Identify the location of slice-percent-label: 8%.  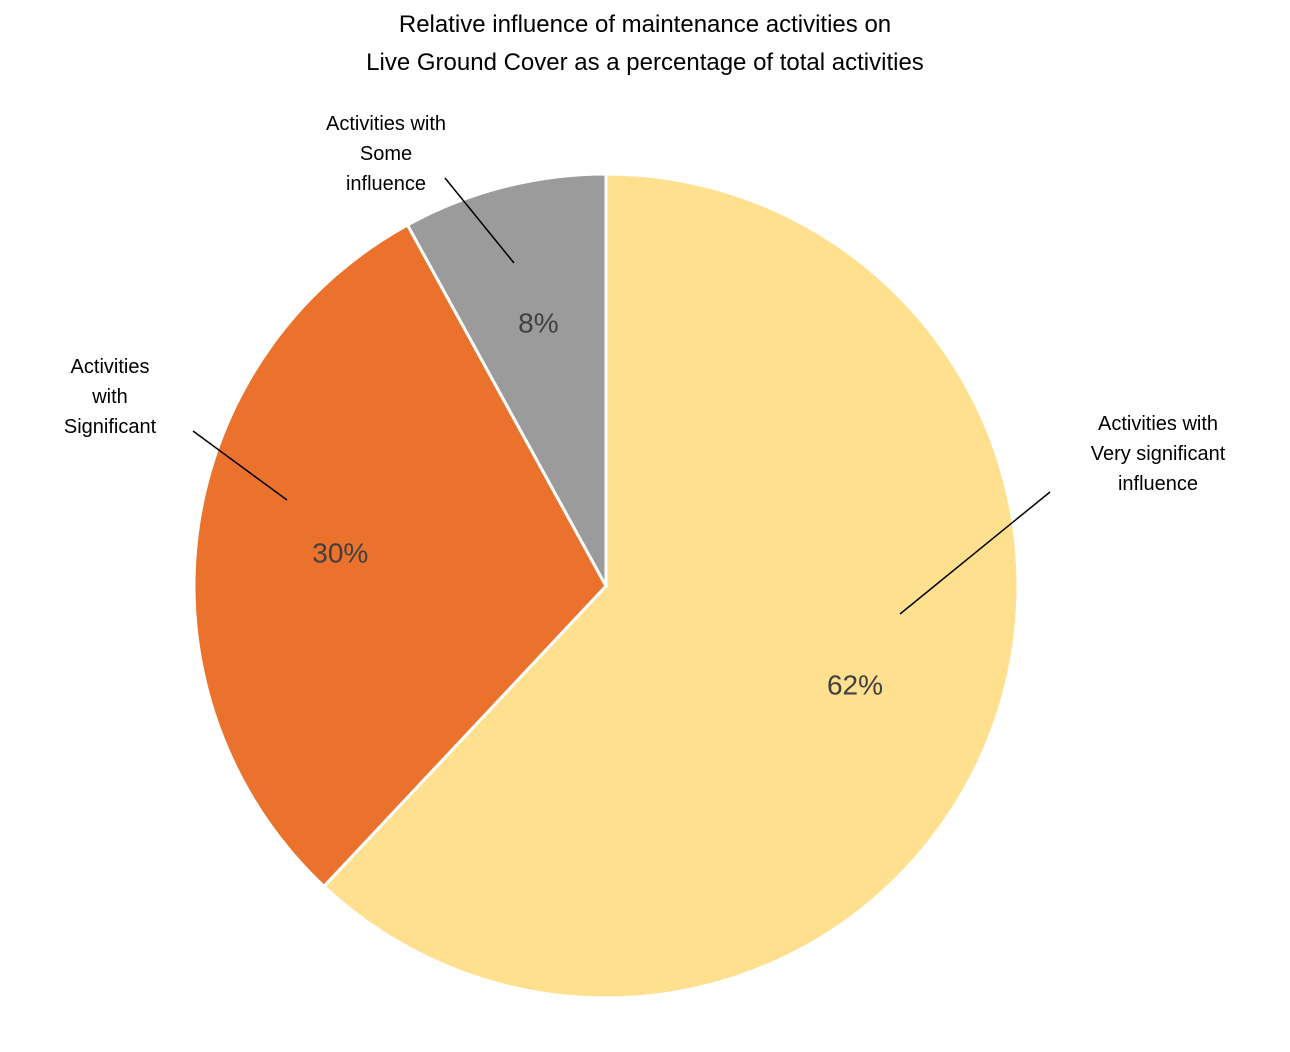
(538, 323).